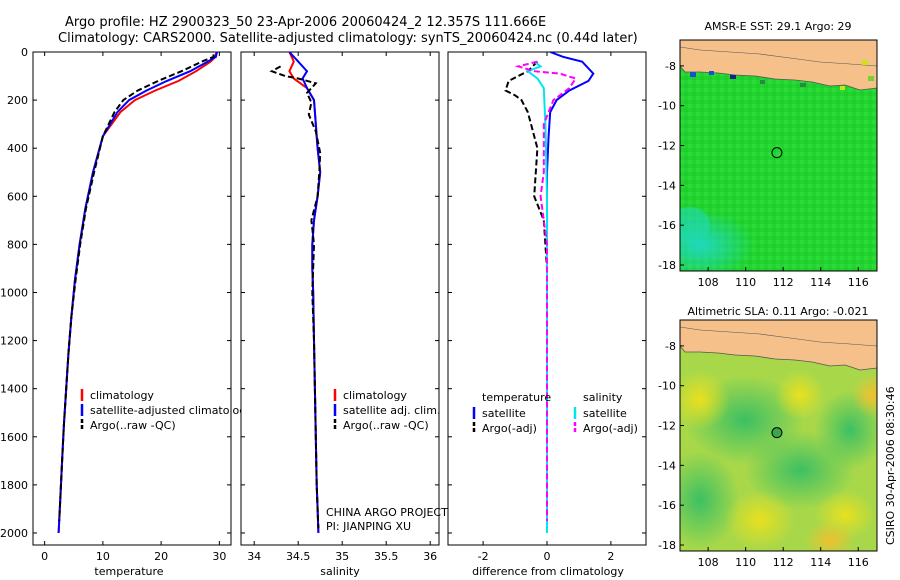  What do you see at coordinates (548, 571) in the screenshot?
I see `difference-axis-label: difference from climatology` at bounding box center [548, 571].